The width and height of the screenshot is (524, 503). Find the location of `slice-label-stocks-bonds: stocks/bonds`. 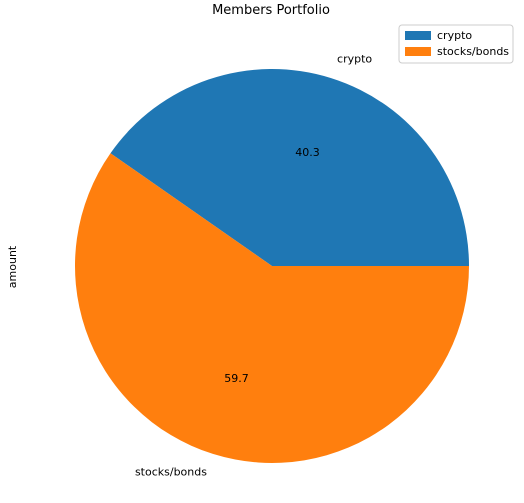

slice-label-stocks-bonds: stocks/bonds is located at coordinates (171, 472).